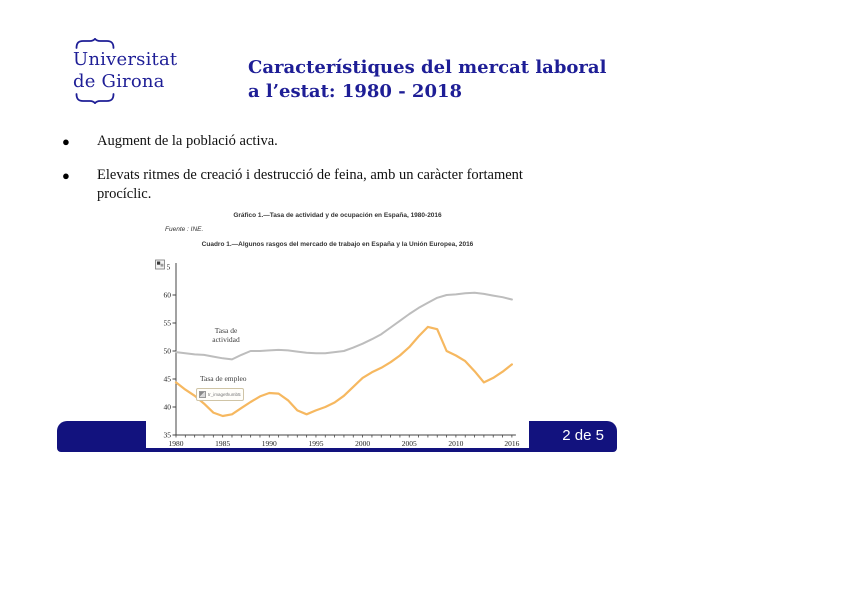 This screenshot has height=599, width=848. I want to click on page-number: 2 de 5, so click(583, 435).